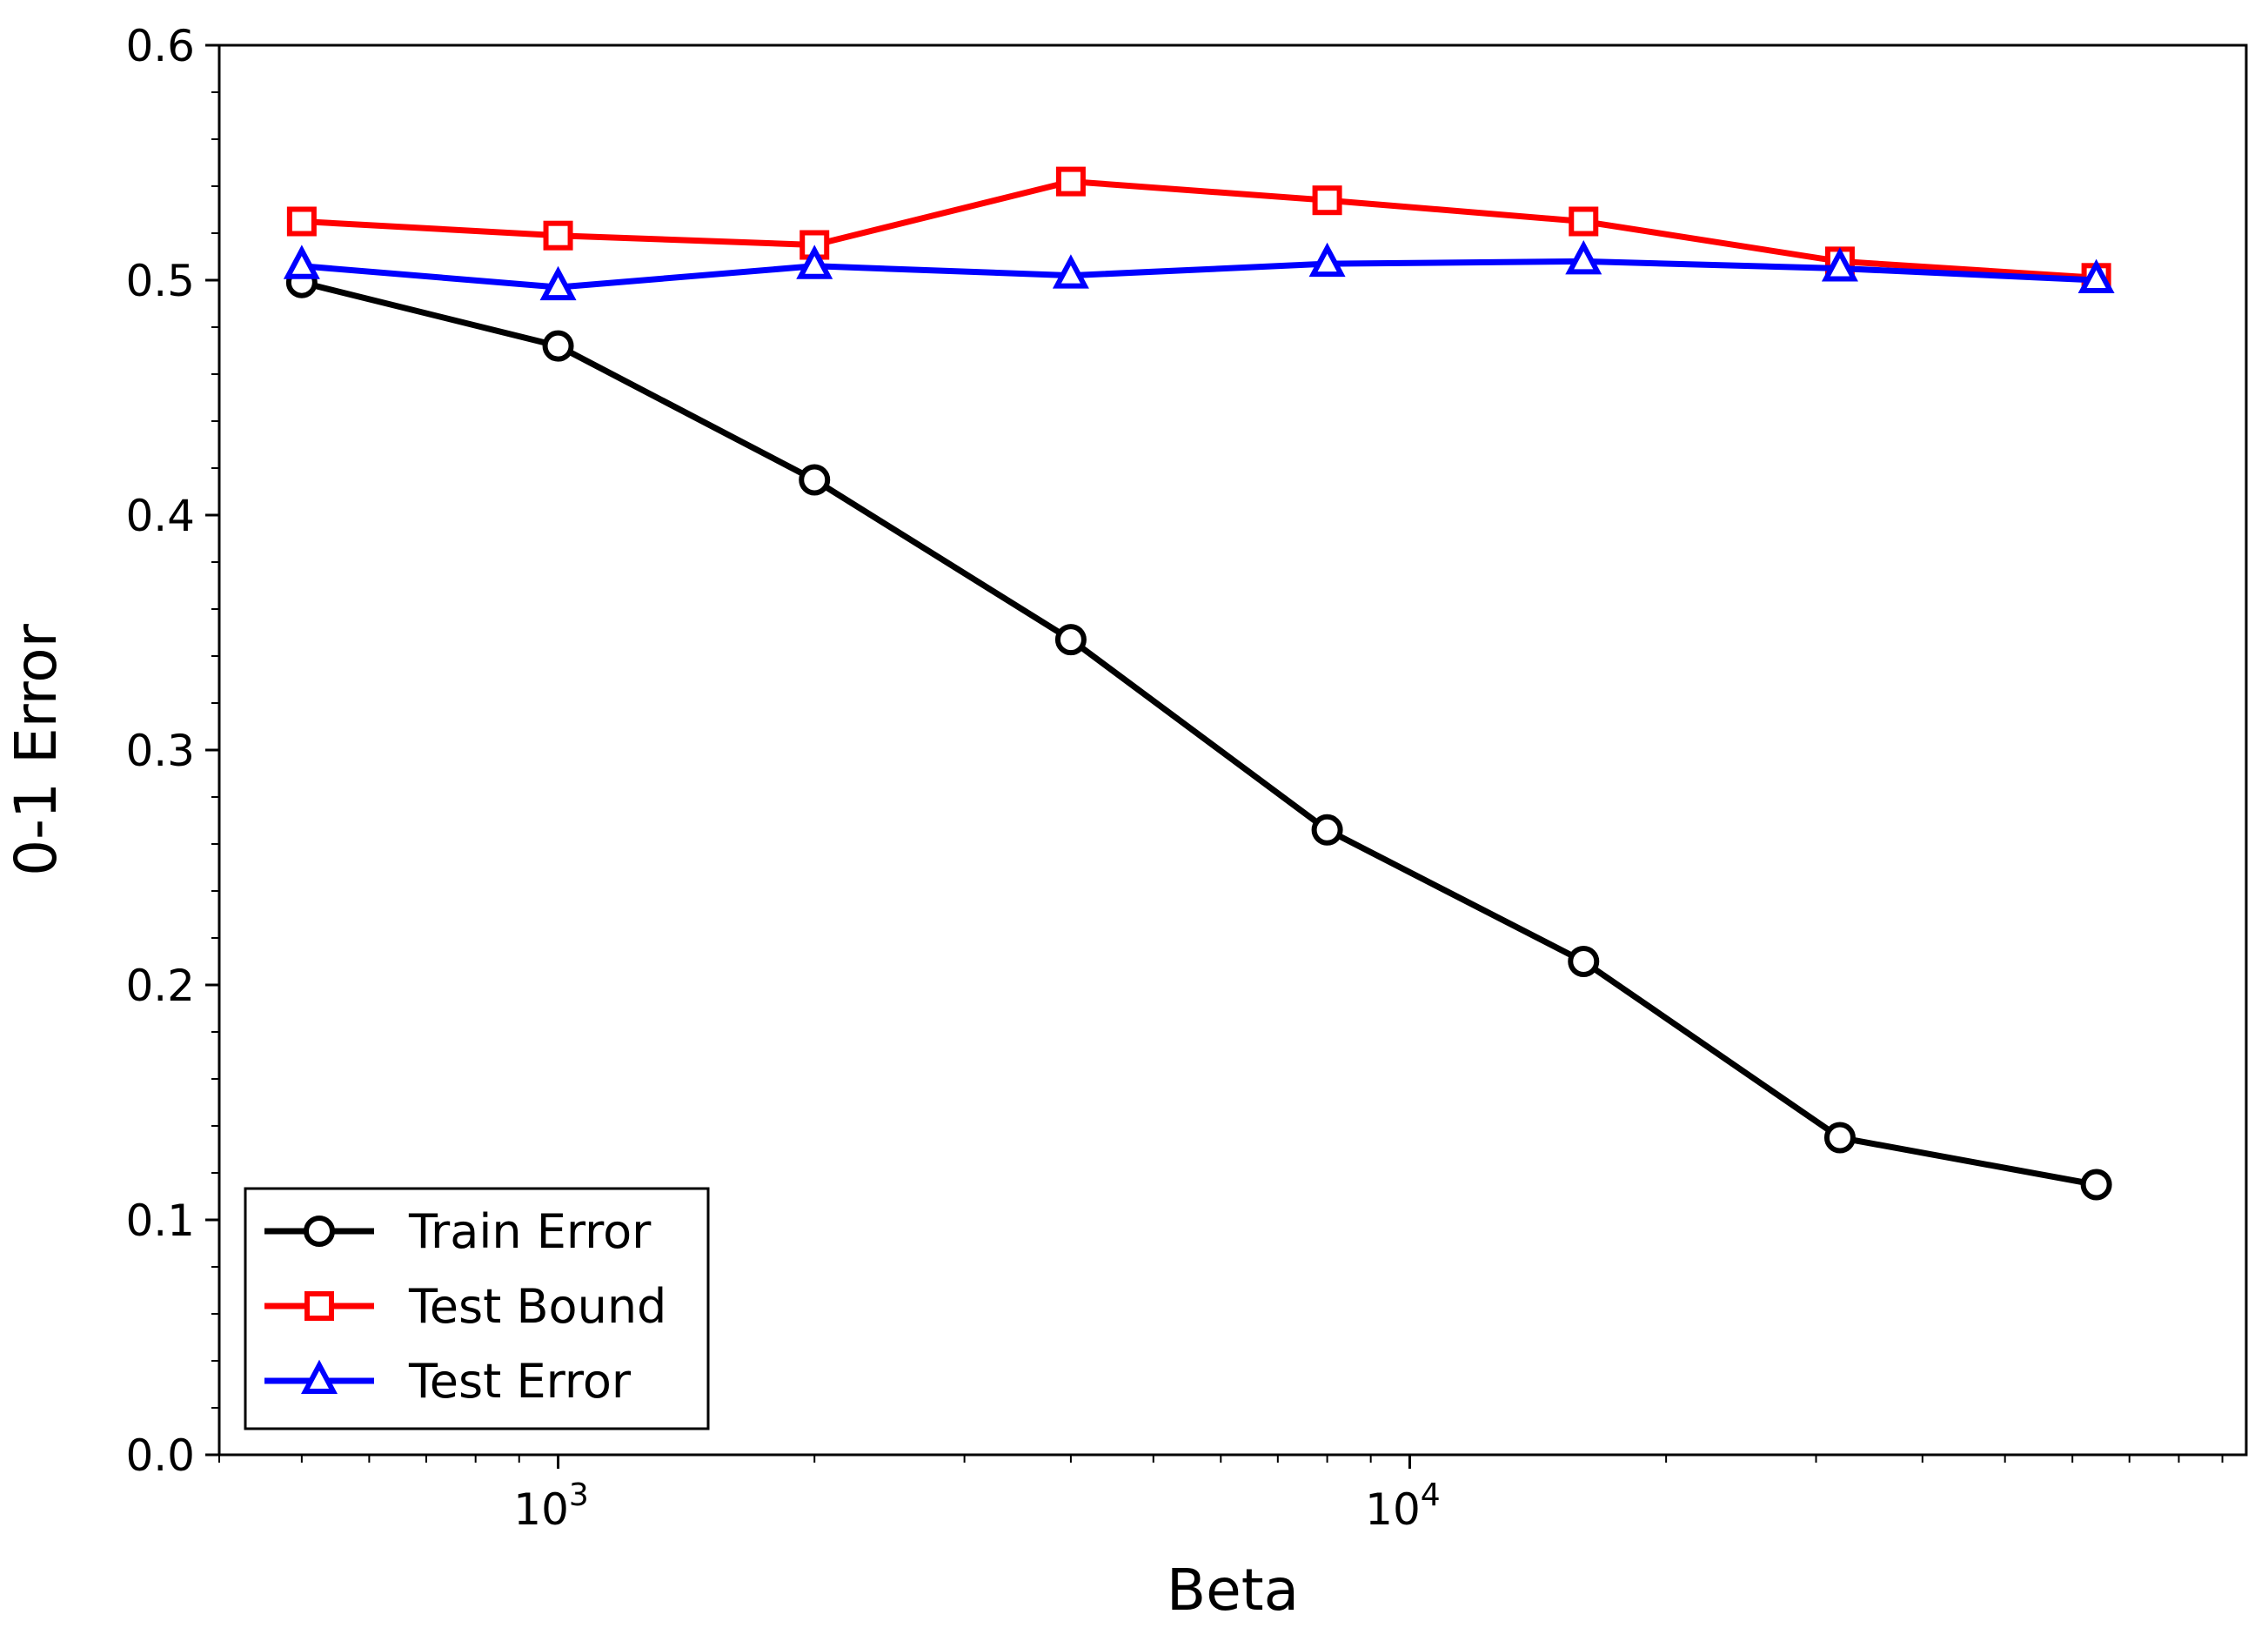 Image resolution: width=2268 pixels, height=1641 pixels. What do you see at coordinates (37, 749) in the screenshot?
I see `y-axis-title: 0-1 Error` at bounding box center [37, 749].